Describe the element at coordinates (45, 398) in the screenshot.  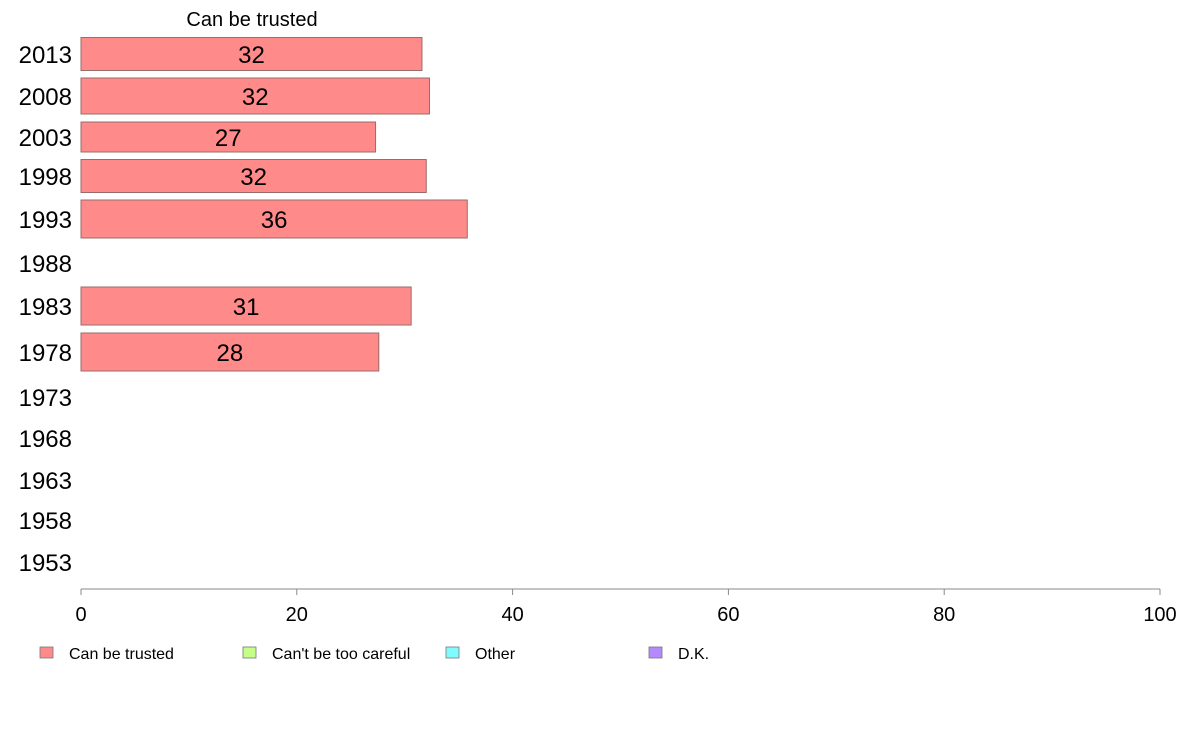
I see `y-tick-label: 1973` at that location.